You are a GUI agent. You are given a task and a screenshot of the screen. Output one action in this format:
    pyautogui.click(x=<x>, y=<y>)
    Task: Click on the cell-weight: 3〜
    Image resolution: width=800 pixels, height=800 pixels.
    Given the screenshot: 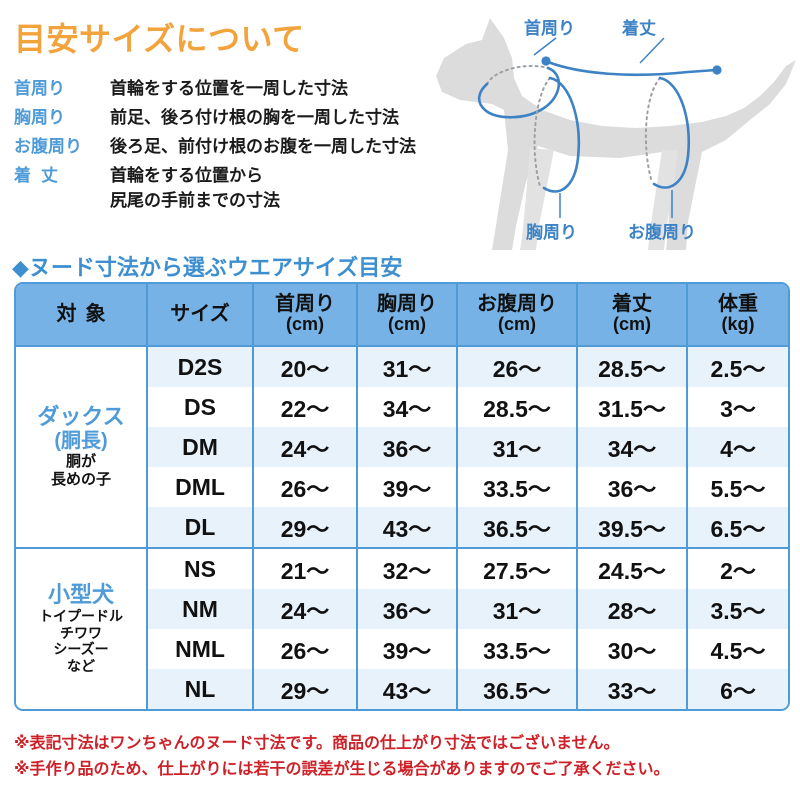 What is the action you would take?
    pyautogui.click(x=738, y=407)
    